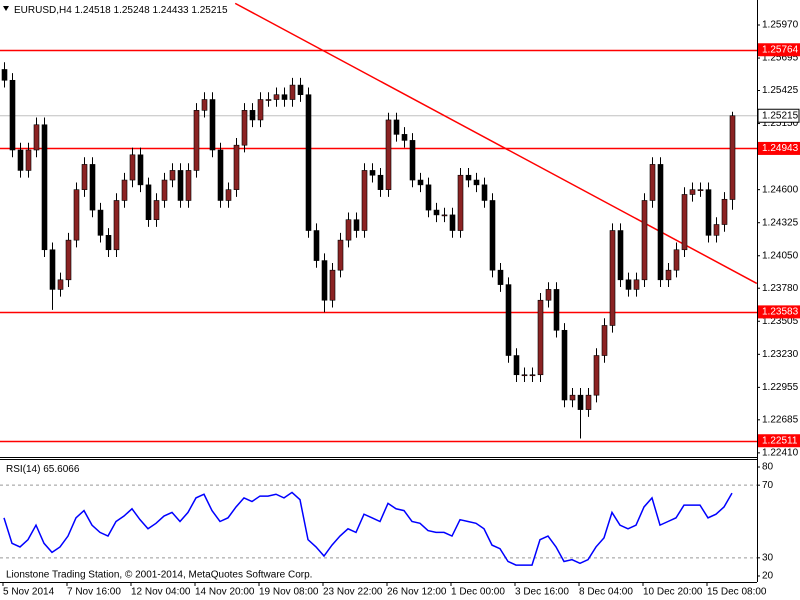  What do you see at coordinates (780, 222) in the screenshot?
I see `y-tick-label: 1.24325` at bounding box center [780, 222].